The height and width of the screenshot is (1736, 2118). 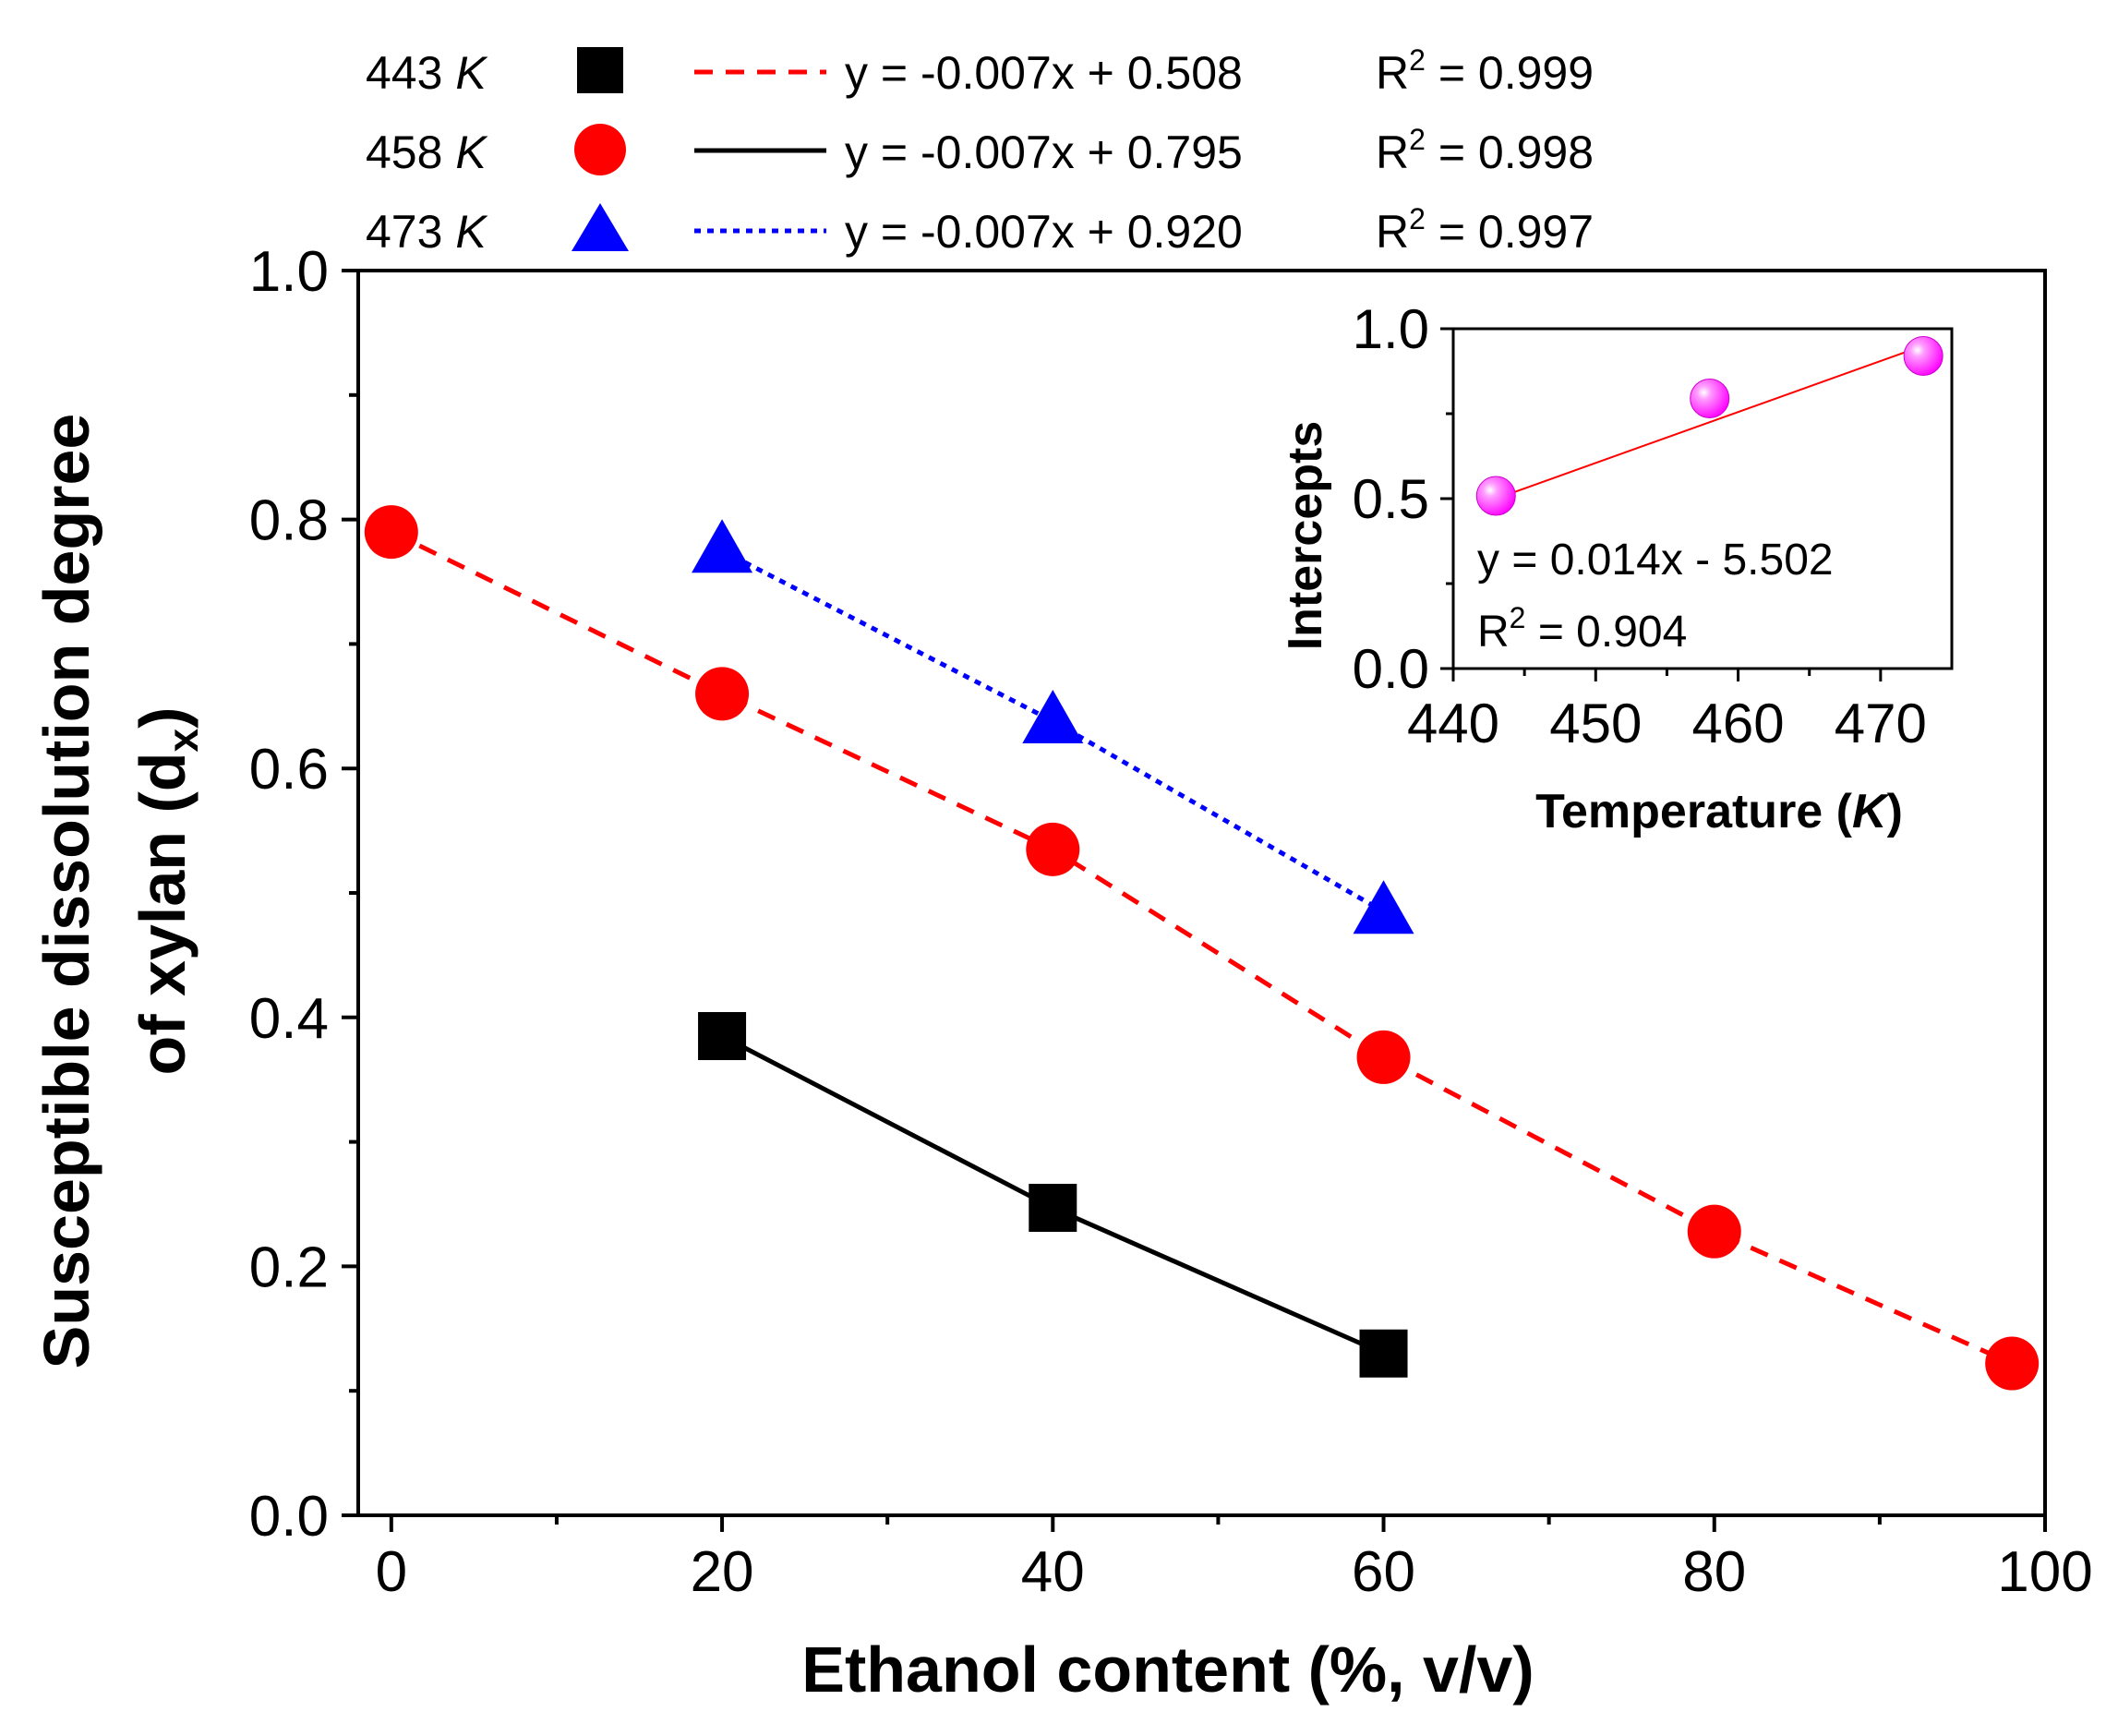 I want to click on legend-label-458: 458 K, so click(x=427, y=152).